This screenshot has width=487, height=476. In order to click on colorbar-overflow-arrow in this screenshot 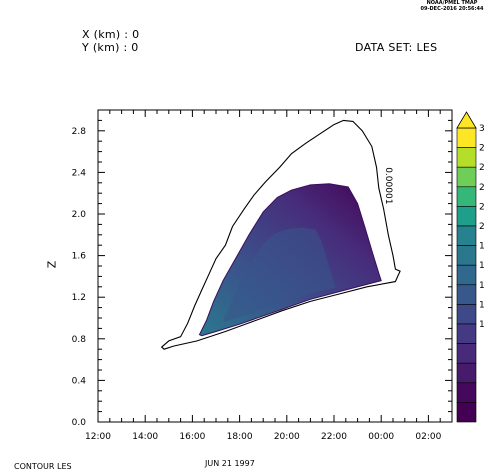, I will do `click(466, 120)`.